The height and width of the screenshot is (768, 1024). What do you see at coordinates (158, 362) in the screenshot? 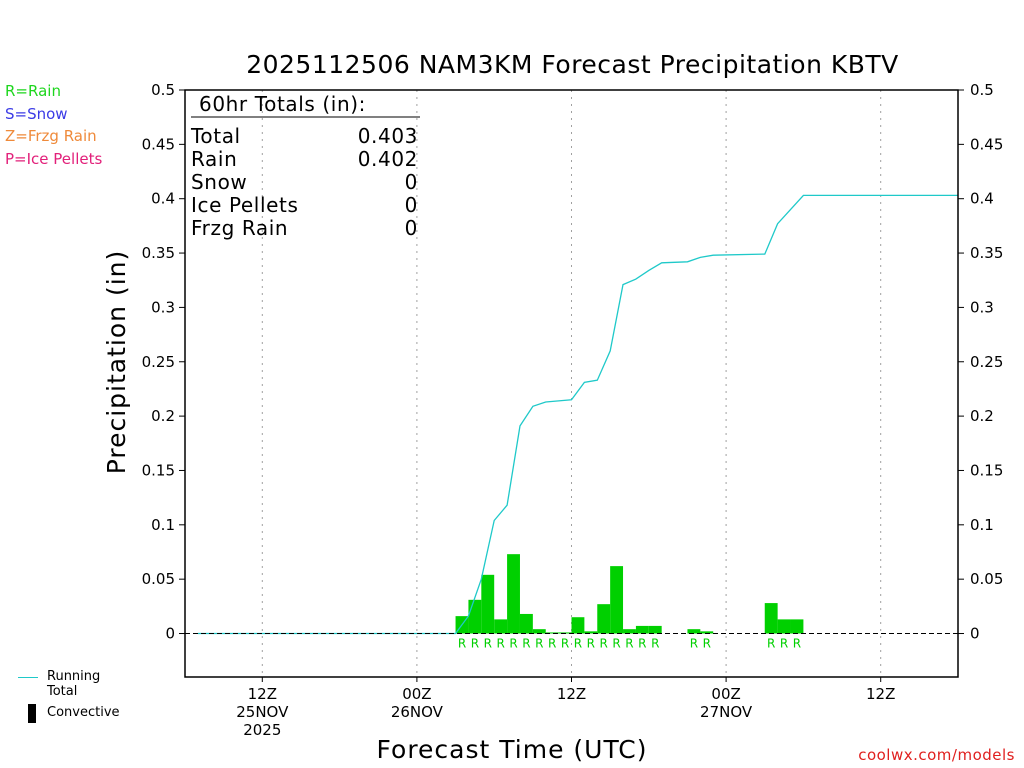
I see `y-tick-label: 0.25` at bounding box center [158, 362].